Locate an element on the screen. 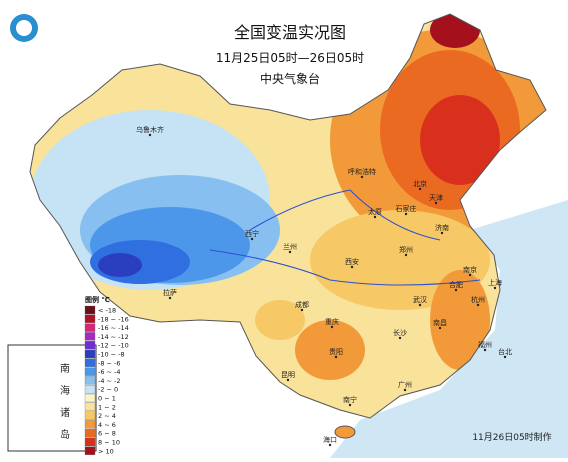  city-label: 广州 is located at coordinates (405, 384).